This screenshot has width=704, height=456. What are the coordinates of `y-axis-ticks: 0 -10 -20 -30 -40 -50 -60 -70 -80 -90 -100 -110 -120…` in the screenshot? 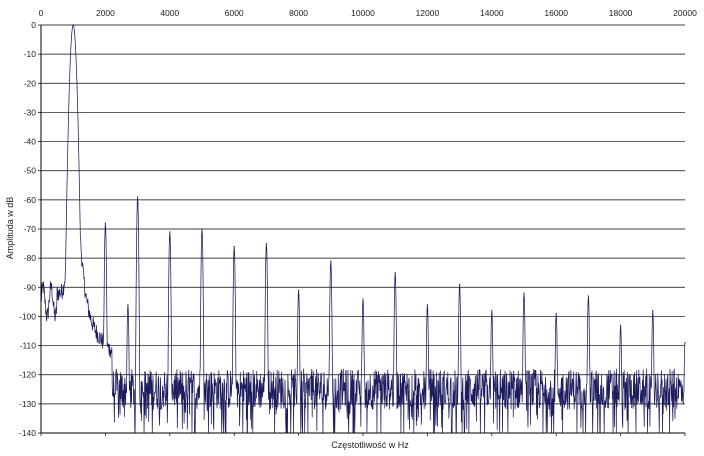 It's located at (30, 229).